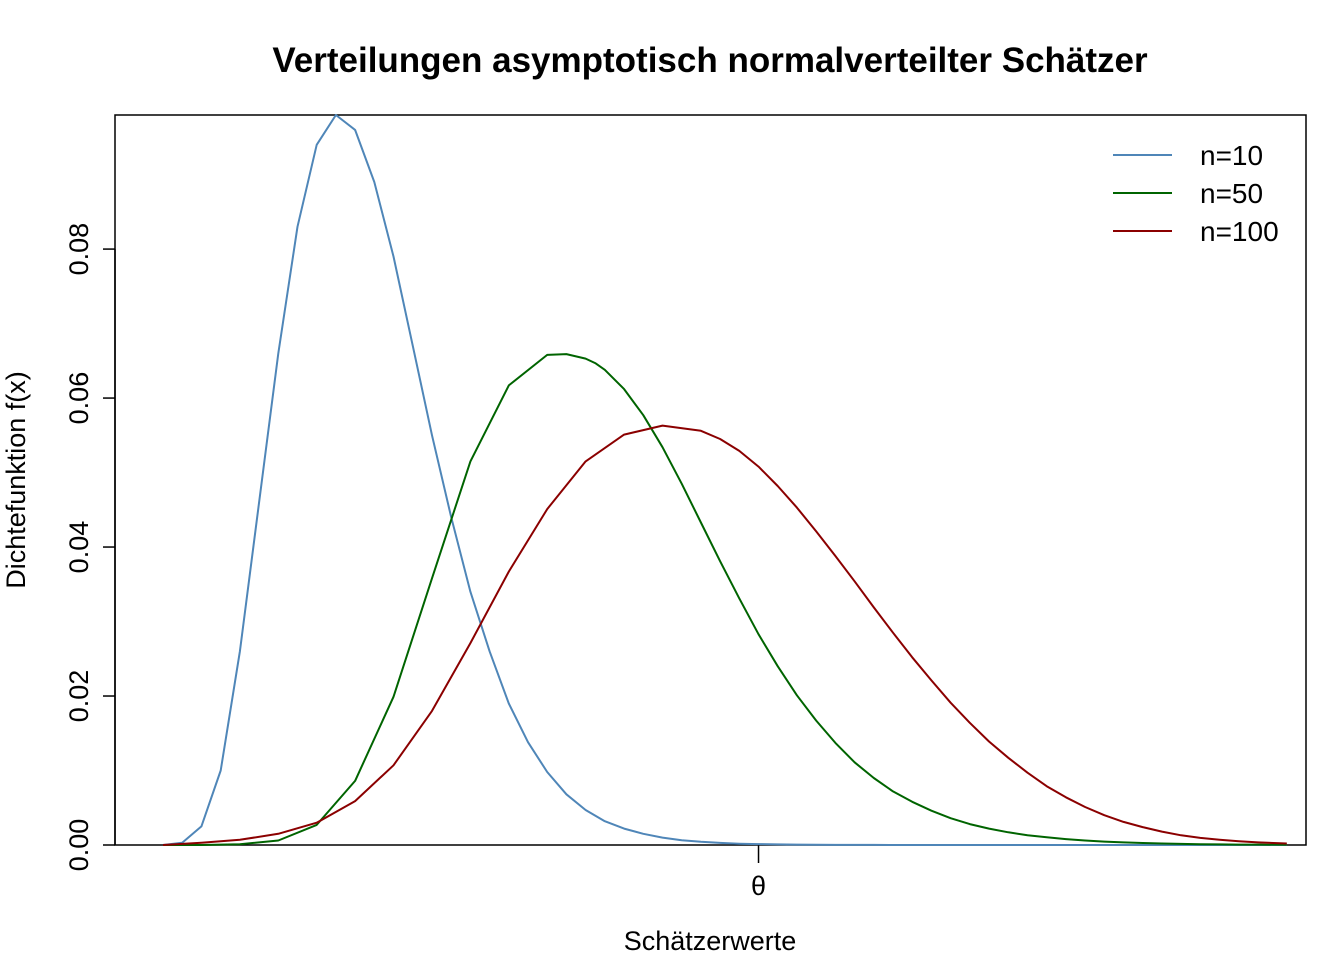  Describe the element at coordinates (758, 886) in the screenshot. I see `x-tick-label: θ` at that location.